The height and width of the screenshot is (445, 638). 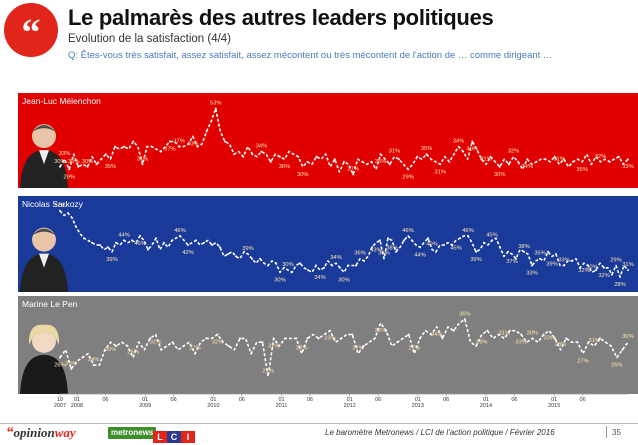 What do you see at coordinates (532, 274) in the screenshot?
I see `data-label-sarkozy: 33%` at bounding box center [532, 274].